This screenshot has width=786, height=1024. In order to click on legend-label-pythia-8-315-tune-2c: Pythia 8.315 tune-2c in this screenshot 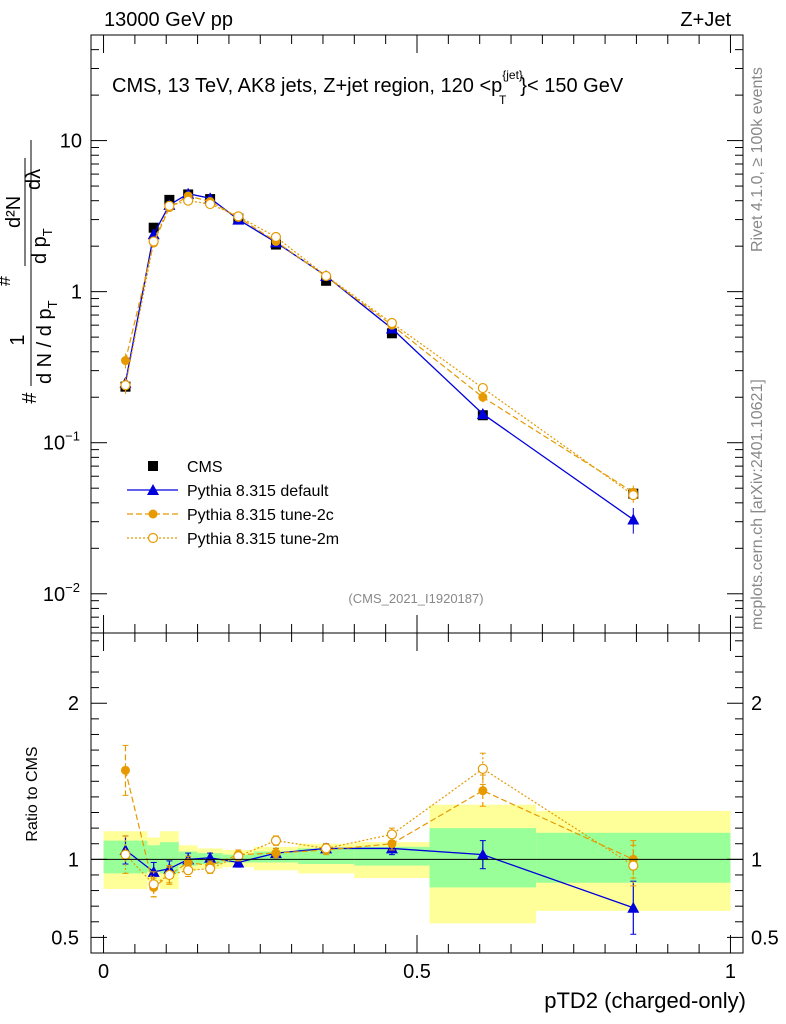, I will do `click(260, 515)`.